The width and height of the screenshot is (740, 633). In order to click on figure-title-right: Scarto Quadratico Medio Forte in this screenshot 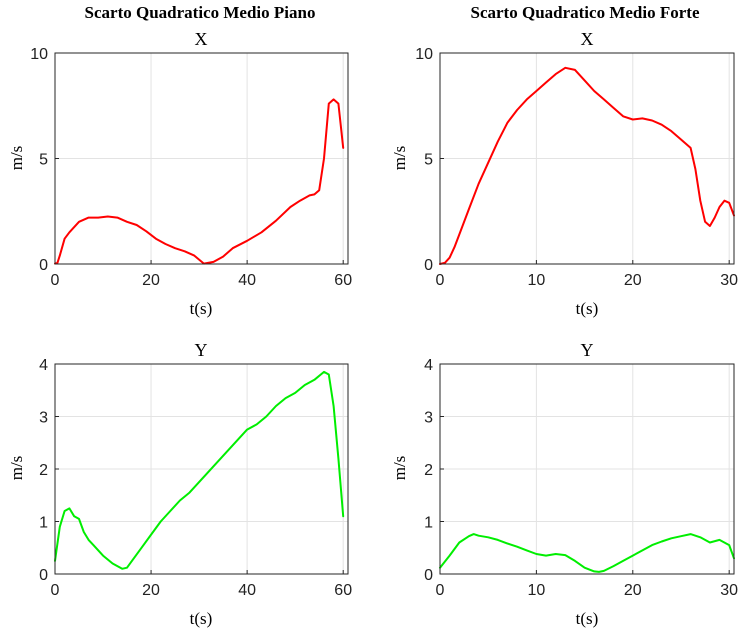, I will do `click(585, 12)`.